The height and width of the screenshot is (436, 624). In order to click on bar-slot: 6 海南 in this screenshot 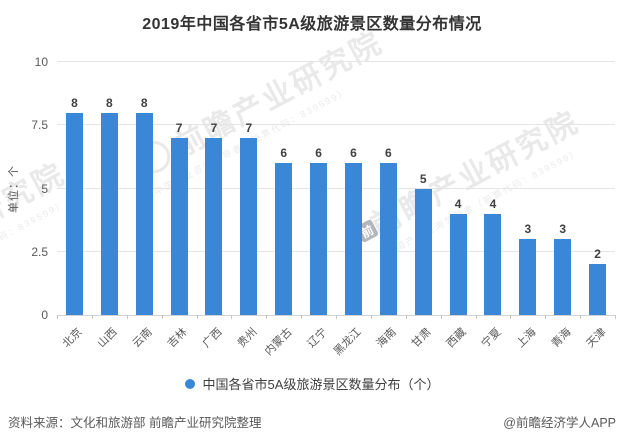, I will do `click(389, 206)`.